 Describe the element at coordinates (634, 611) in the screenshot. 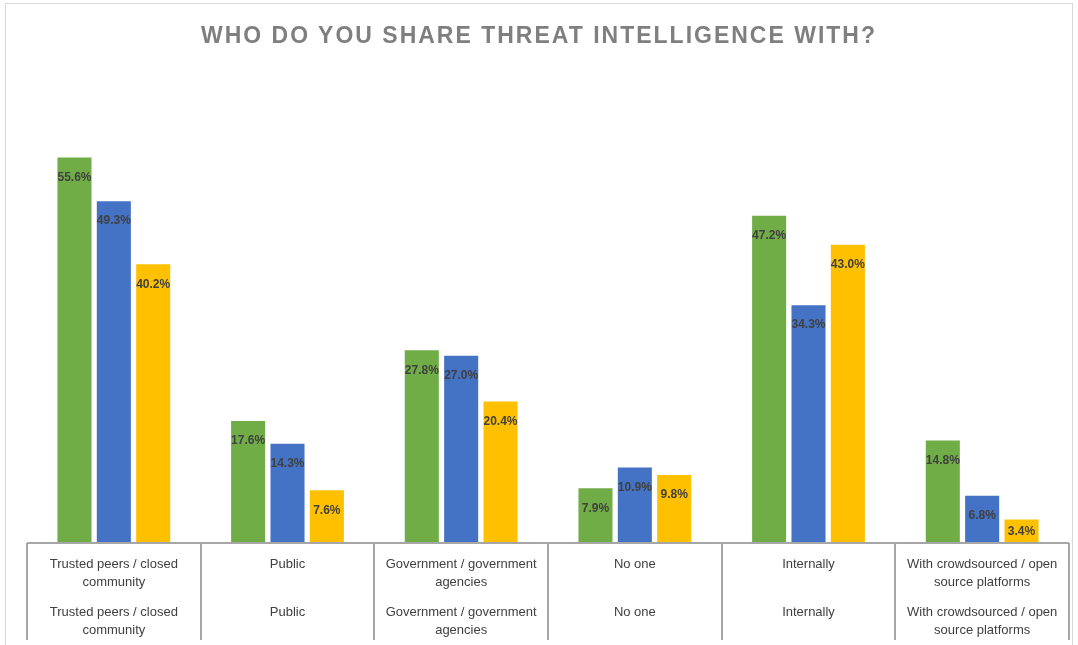

I see `category-label: No one` at that location.